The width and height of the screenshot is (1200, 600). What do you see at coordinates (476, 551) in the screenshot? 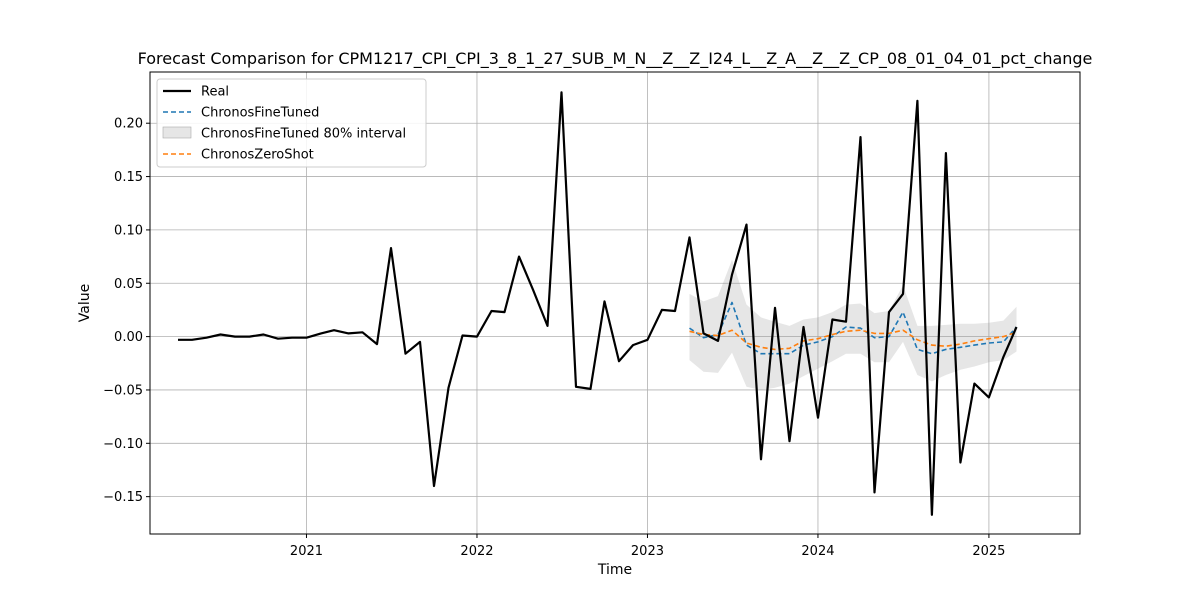
I see `x-tick-label-1: 2022` at bounding box center [476, 551].